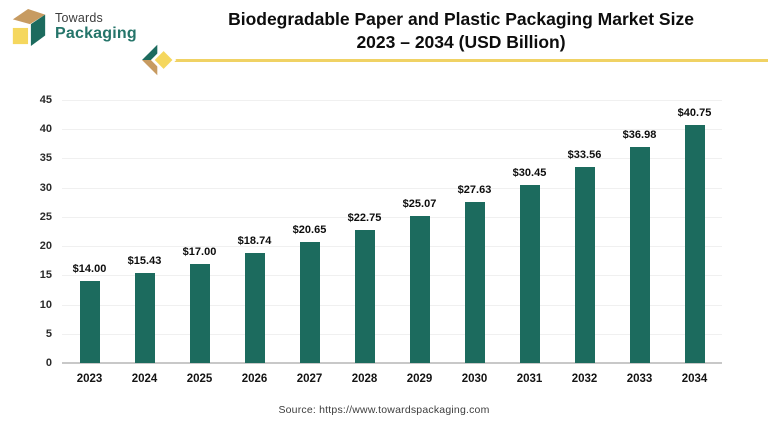  I want to click on chart-title-line2: 2023 – 2034 (USD Billion), so click(461, 42).